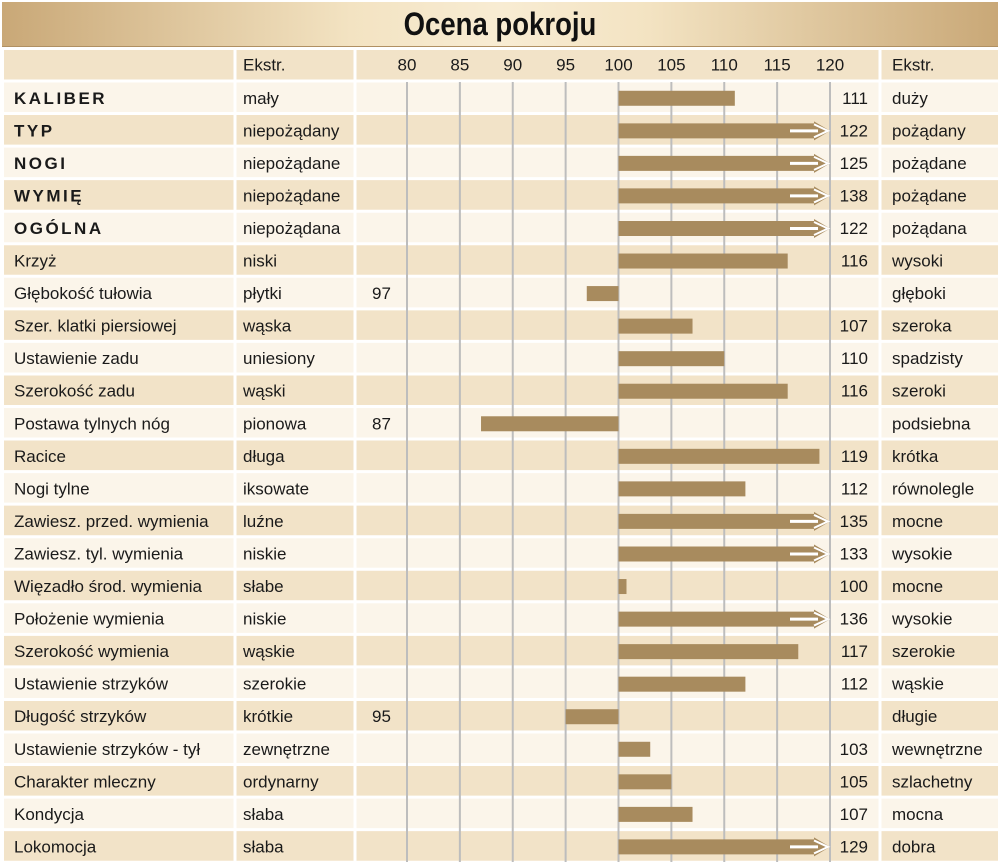 Image resolution: width=1000 pixels, height=862 pixels. What do you see at coordinates (60, 98) in the screenshot?
I see `trait-label: KALIBER` at bounding box center [60, 98].